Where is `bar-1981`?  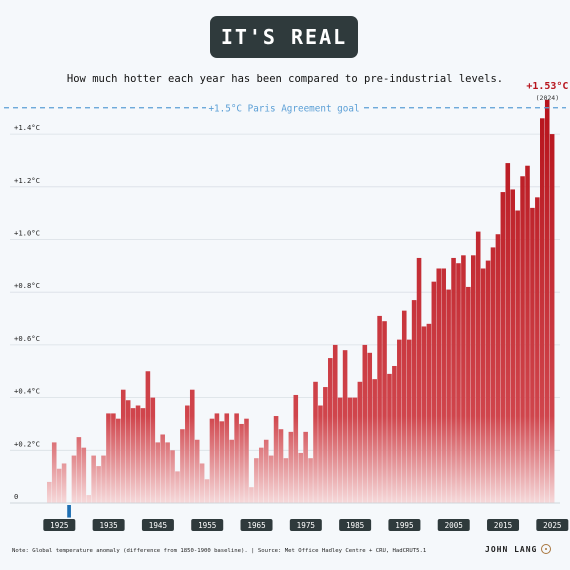
bar-1981 is located at coordinates (335, 423).